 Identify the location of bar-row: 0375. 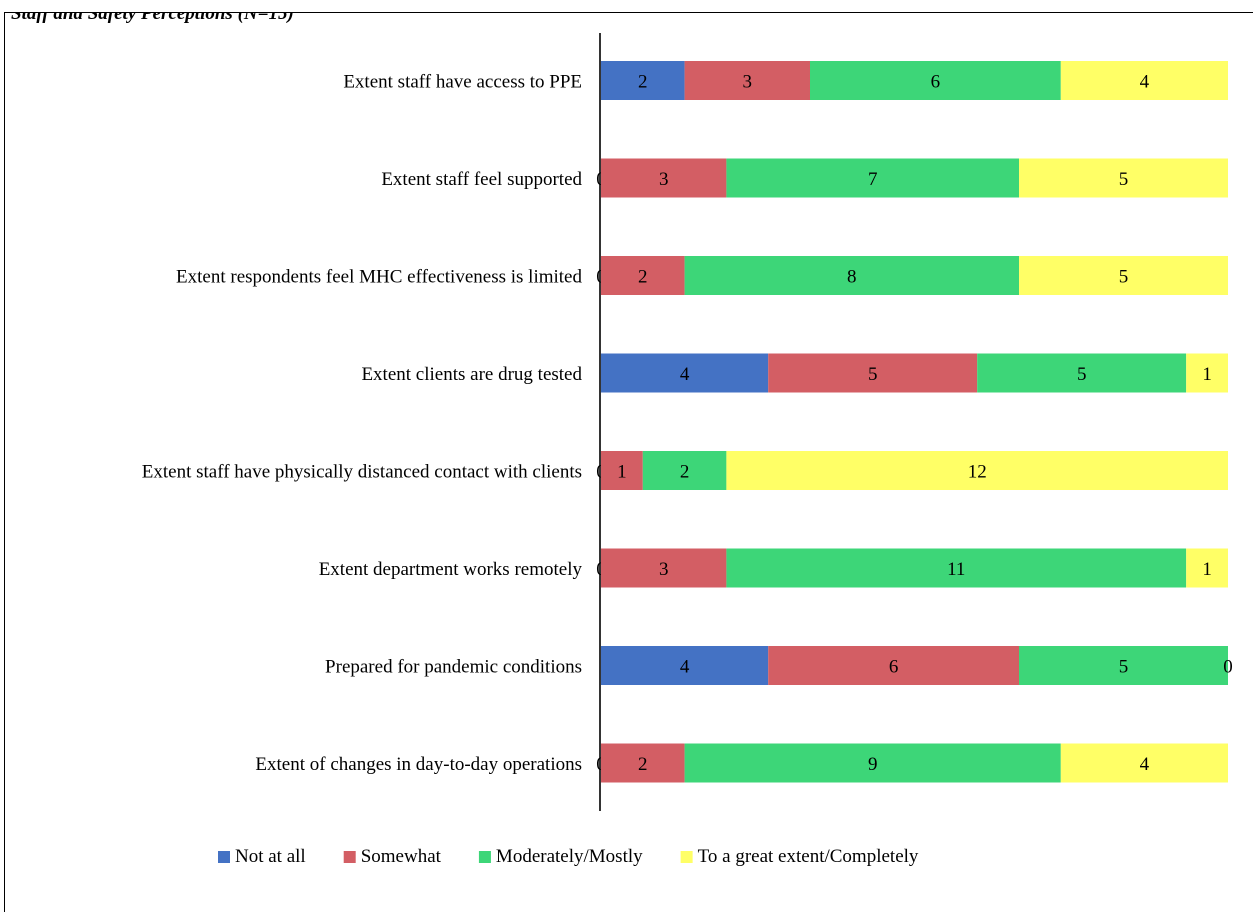
(912, 178).